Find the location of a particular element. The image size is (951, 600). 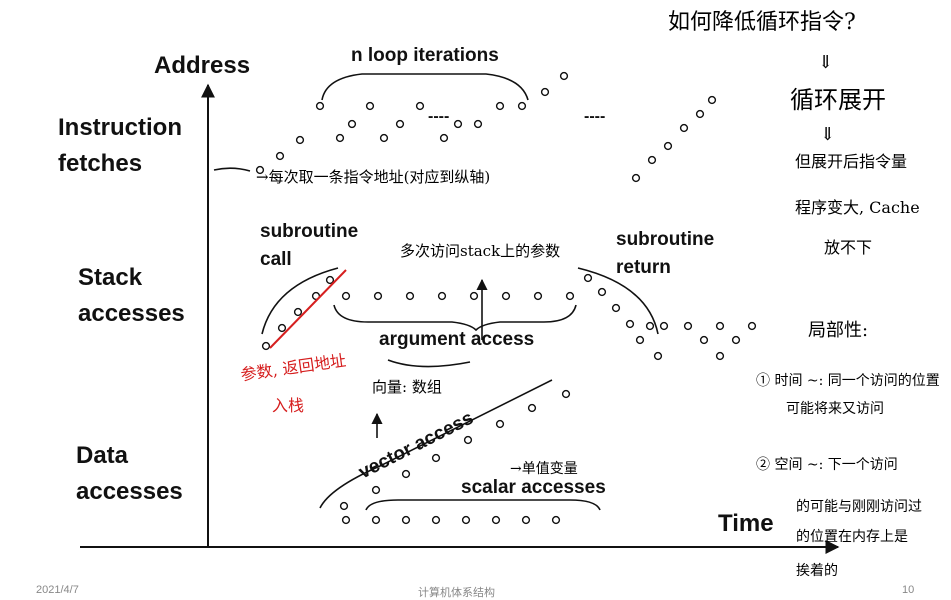

handwritten-unroll-note-3: 放不下 is located at coordinates (848, 247).